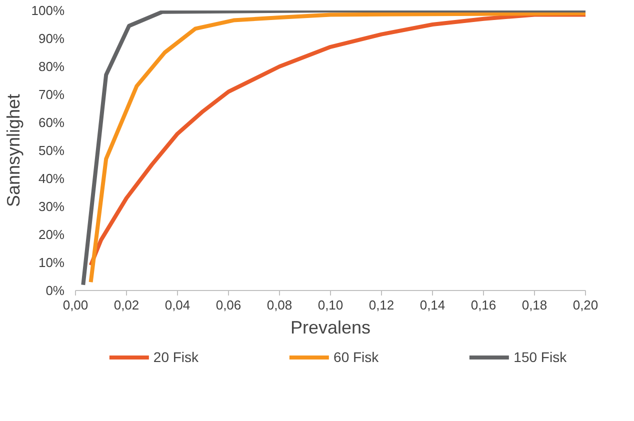 This screenshot has height=421, width=634. What do you see at coordinates (51, 66) in the screenshot?
I see `y-tick-label: 80%` at bounding box center [51, 66].